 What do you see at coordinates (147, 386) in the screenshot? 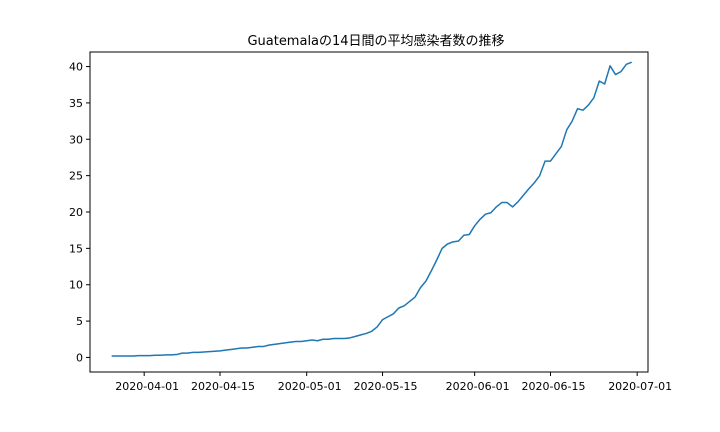
I see `x-tick-label: 2020-04-01` at bounding box center [147, 386].